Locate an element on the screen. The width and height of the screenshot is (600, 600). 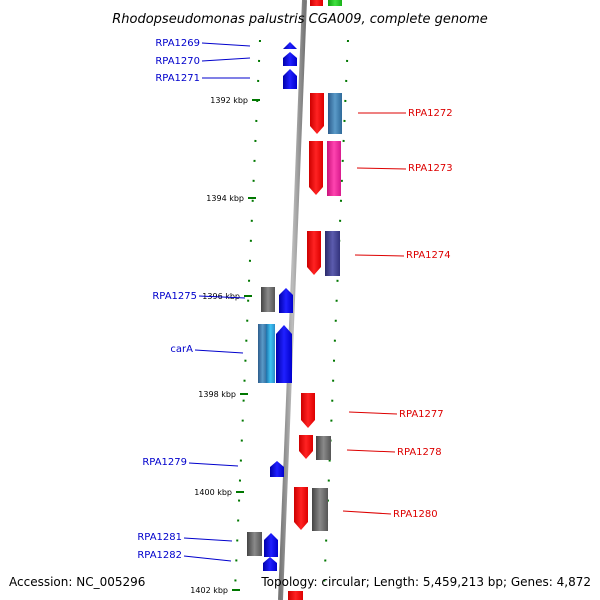
scale-tick-label: 1402 kbp is located at coordinates (209, 590).